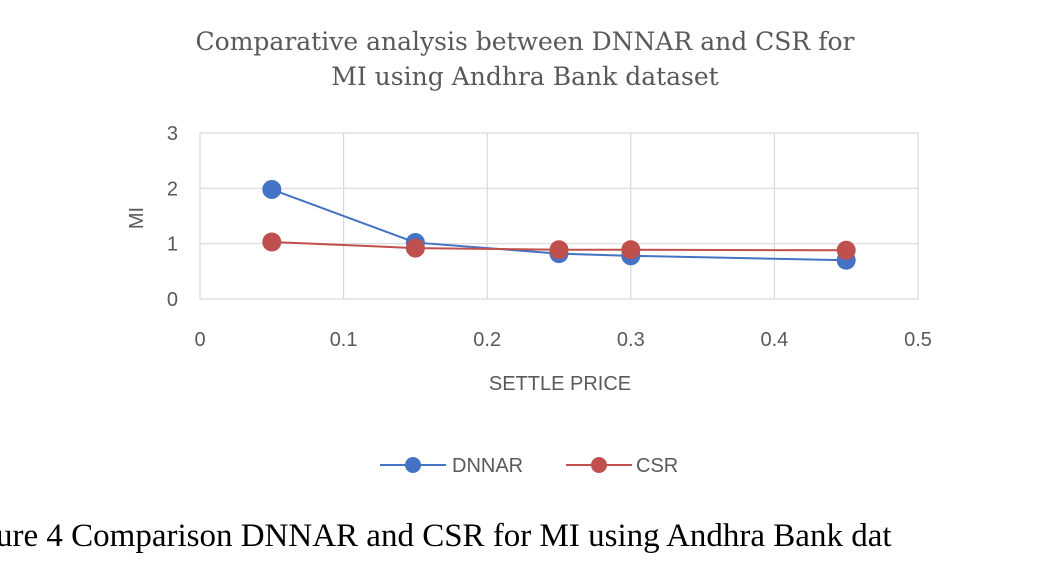  I want to click on legend-item-dnnar: DNNAR, so click(451, 466).